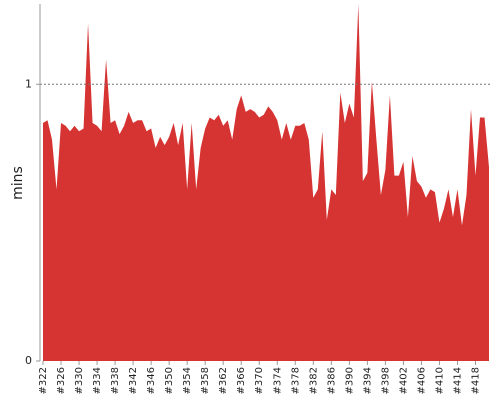 Image resolution: width=500 pixels, height=400 pixels. What do you see at coordinates (79, 380) in the screenshot?
I see `x-tick-label: #330` at bounding box center [79, 380].